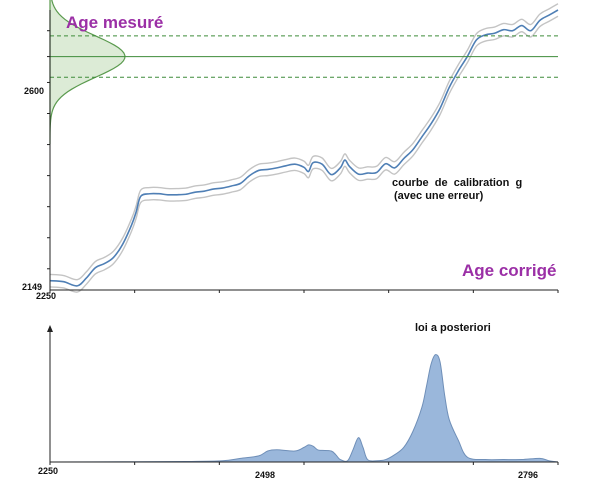 The width and height of the screenshot is (600, 495). I want to click on posterior-x-ticks, so click(304, 463).